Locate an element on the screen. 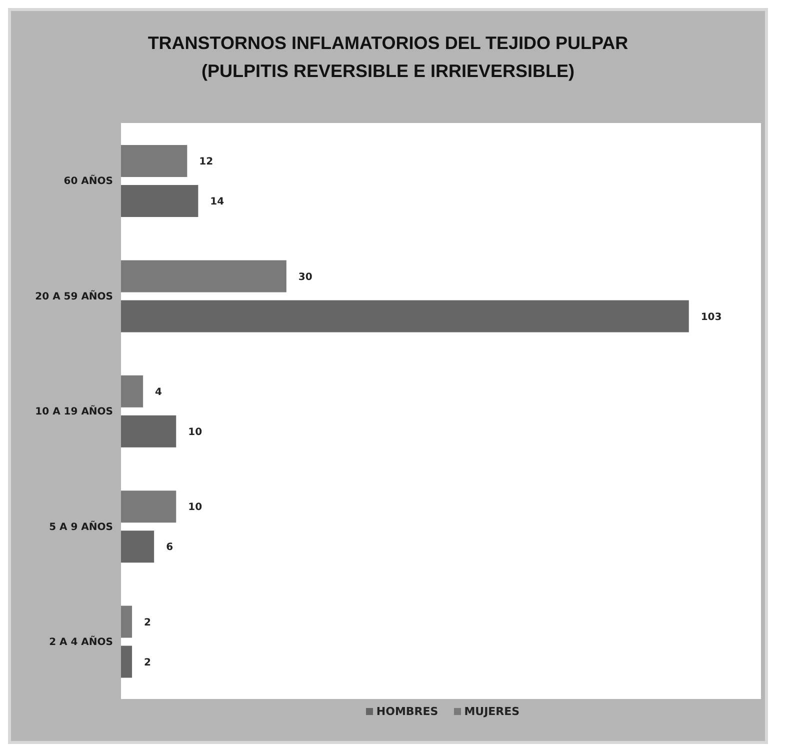 This screenshot has width=794, height=754. y-tick-label: 5 A 9 AÑOS is located at coordinates (81, 526).